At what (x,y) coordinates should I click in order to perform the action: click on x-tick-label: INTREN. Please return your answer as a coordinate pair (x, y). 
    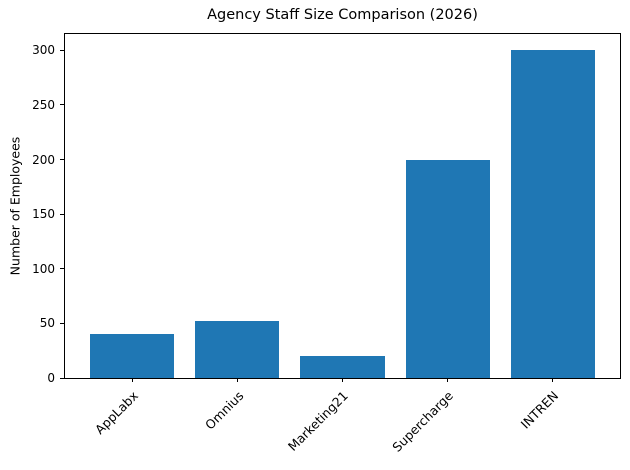
    Looking at the image, I should click on (539, 410).